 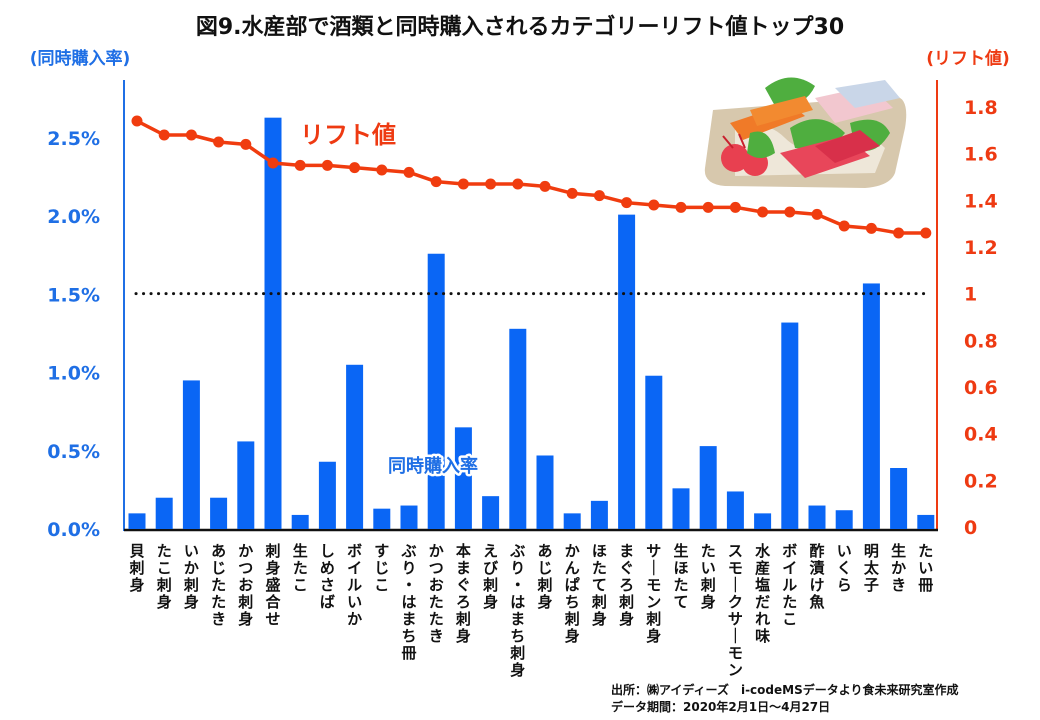 What do you see at coordinates (572, 593) in the screenshot?
I see `category-label: かんぱち刺身` at bounding box center [572, 593].